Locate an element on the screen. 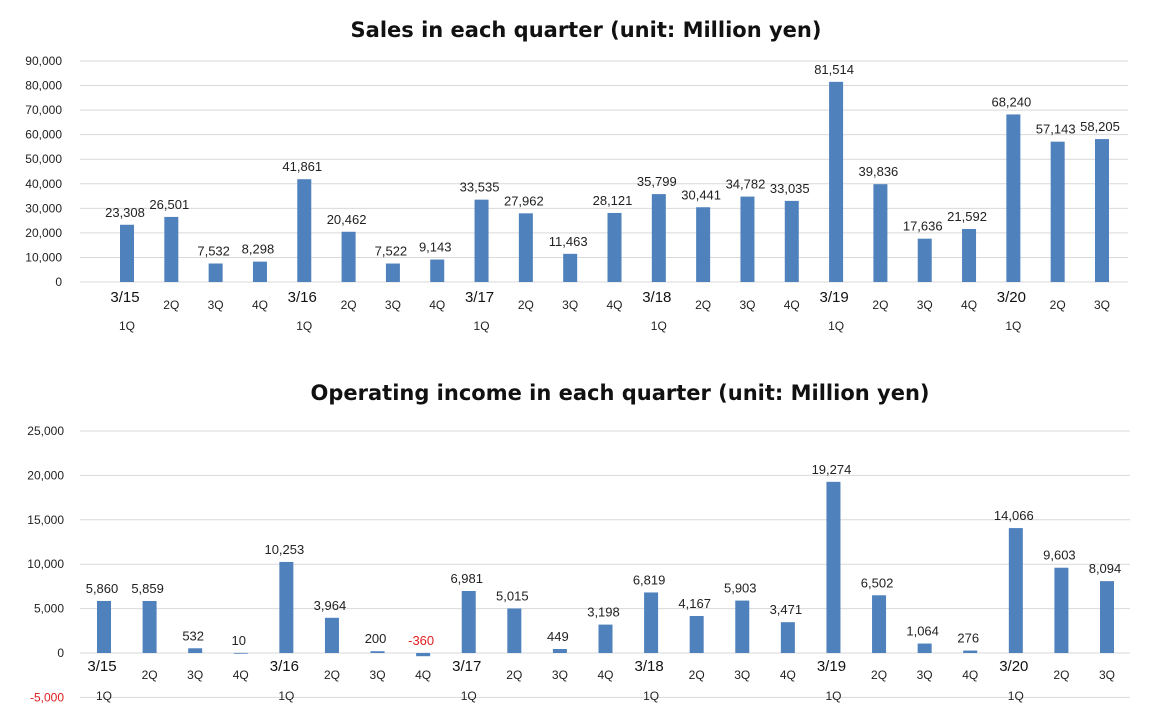 This screenshot has width=1162, height=726. data-label: 6,981 is located at coordinates (466, 578).